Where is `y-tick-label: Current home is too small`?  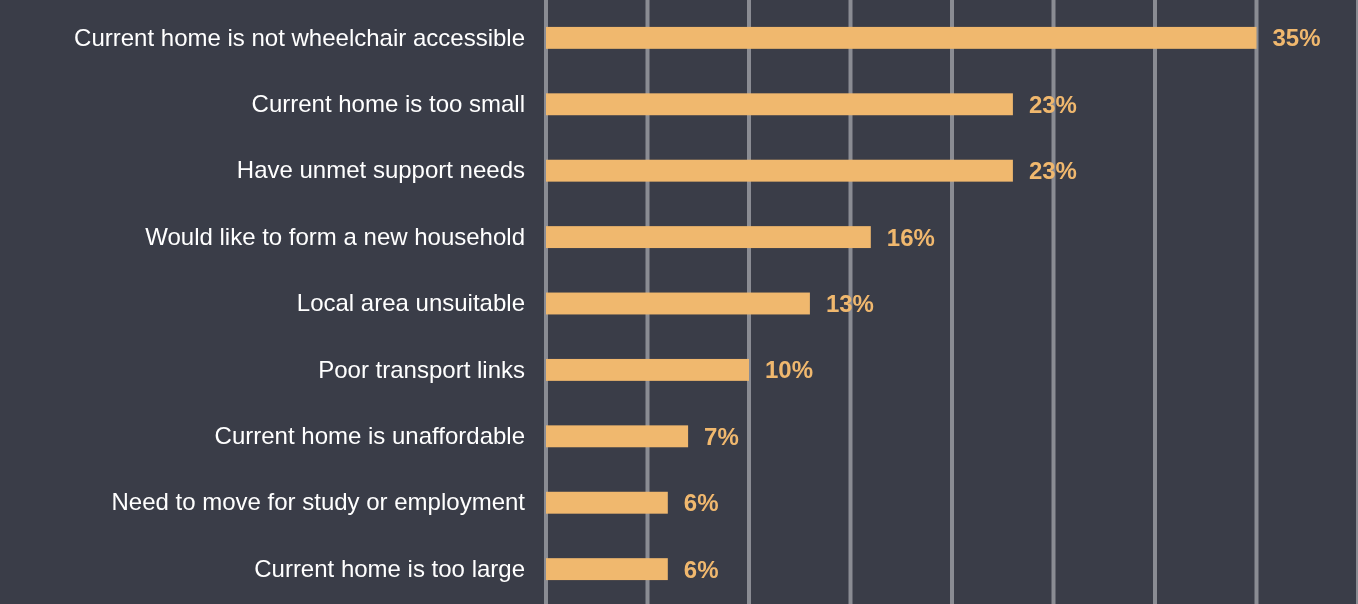
y-tick-label: Current home is too small is located at coordinates (388, 103).